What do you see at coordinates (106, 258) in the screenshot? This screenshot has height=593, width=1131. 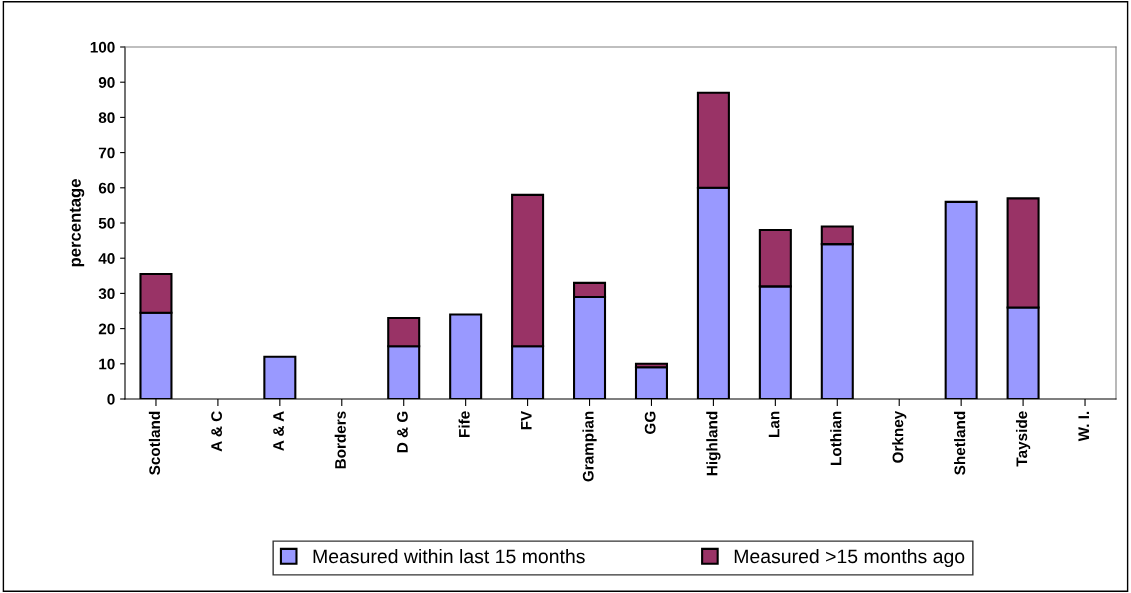 I see `y-tick-label: 40` at bounding box center [106, 258].